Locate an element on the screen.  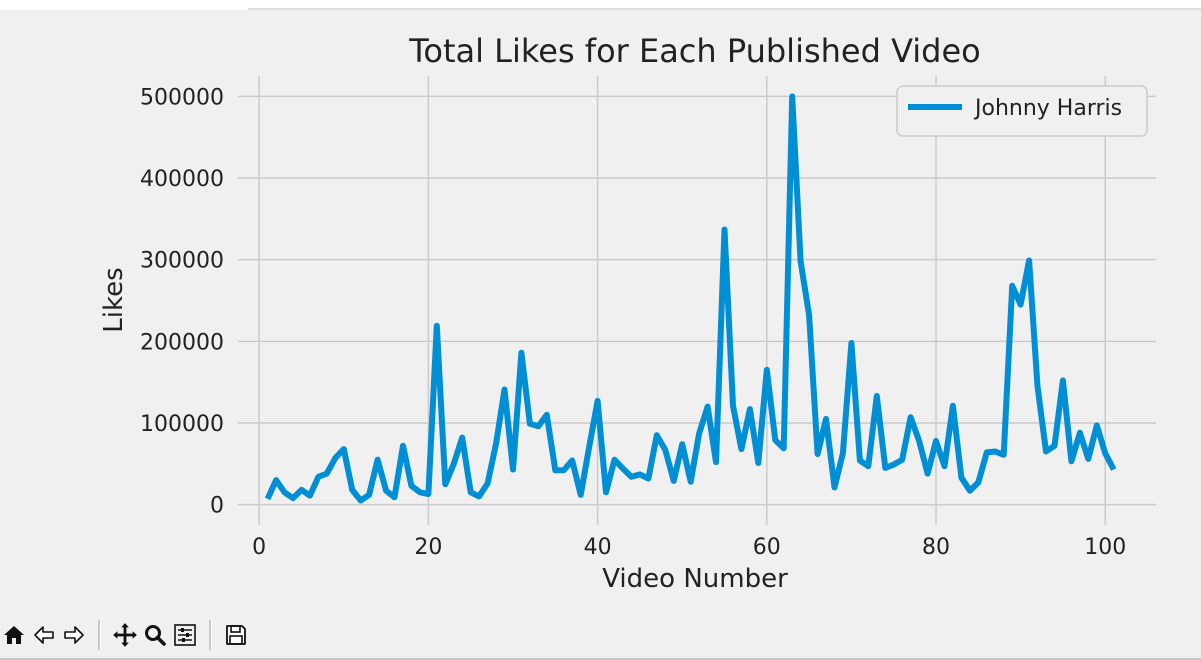
forward-button is located at coordinates (74, 635).